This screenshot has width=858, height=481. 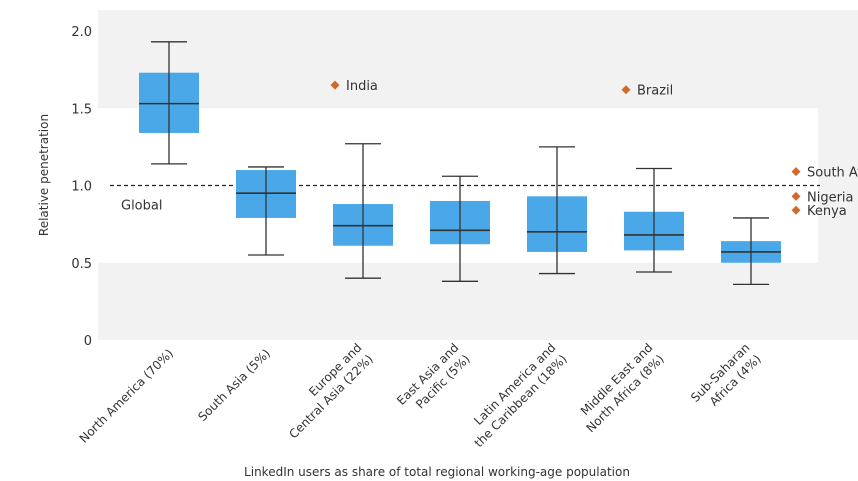 I want to click on outlier-label: South Africa, so click(x=832, y=173).